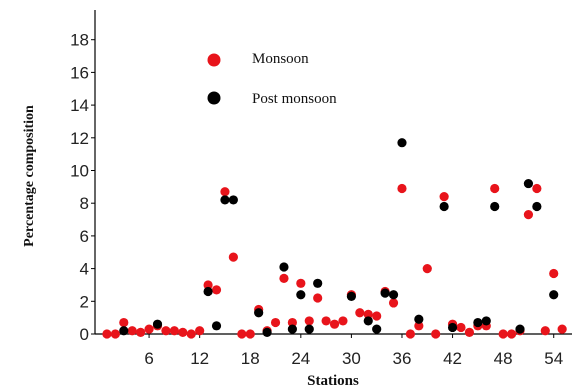  Describe the element at coordinates (84, 334) in the screenshot. I see `y-tick-label: 0` at that location.